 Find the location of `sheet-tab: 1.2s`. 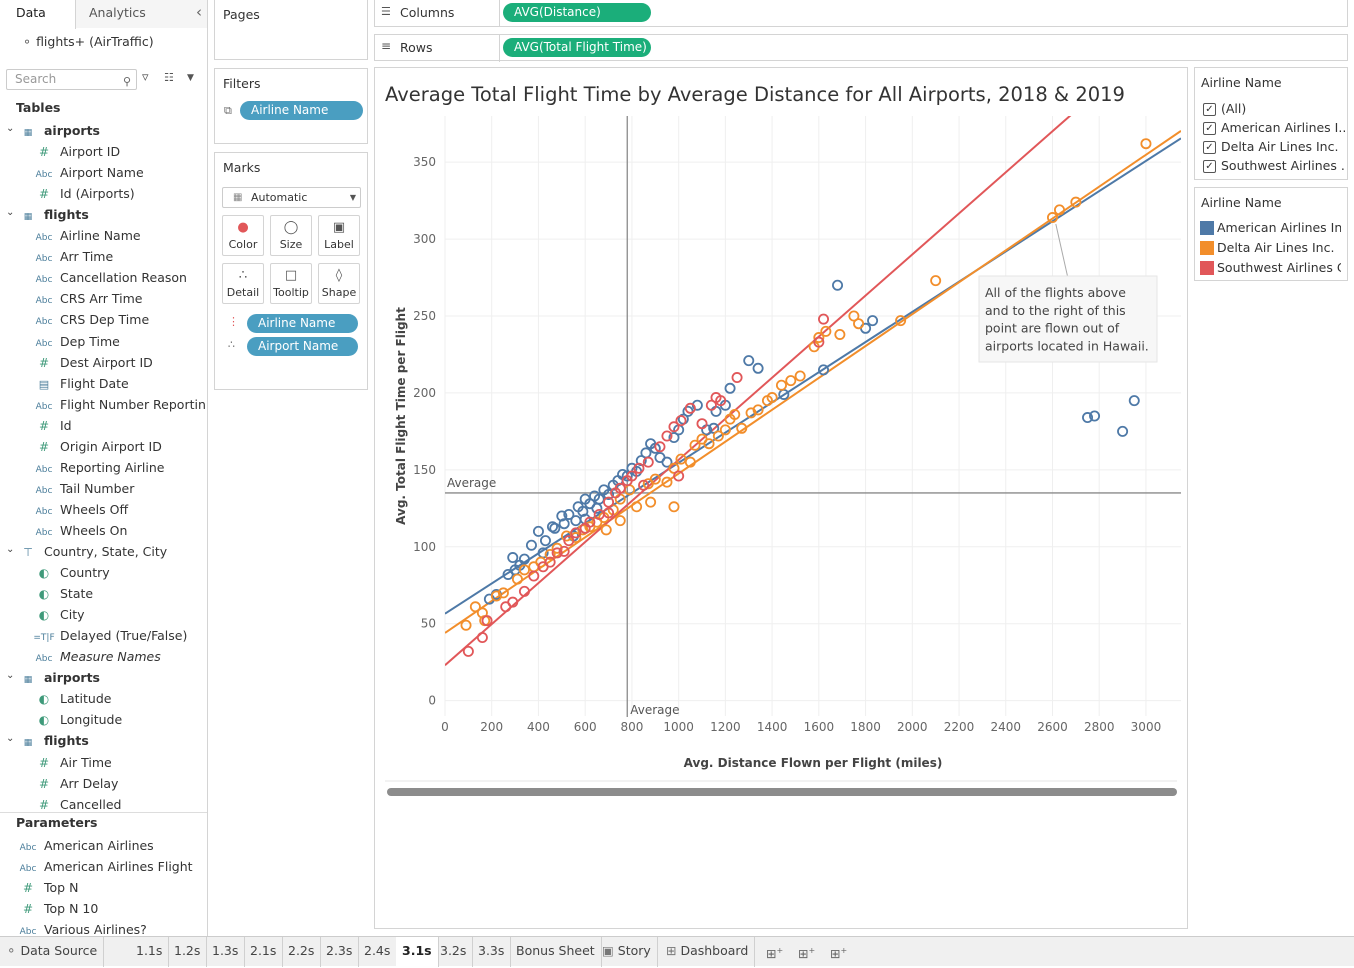

sheet-tab: 1.2s is located at coordinates (188, 952).